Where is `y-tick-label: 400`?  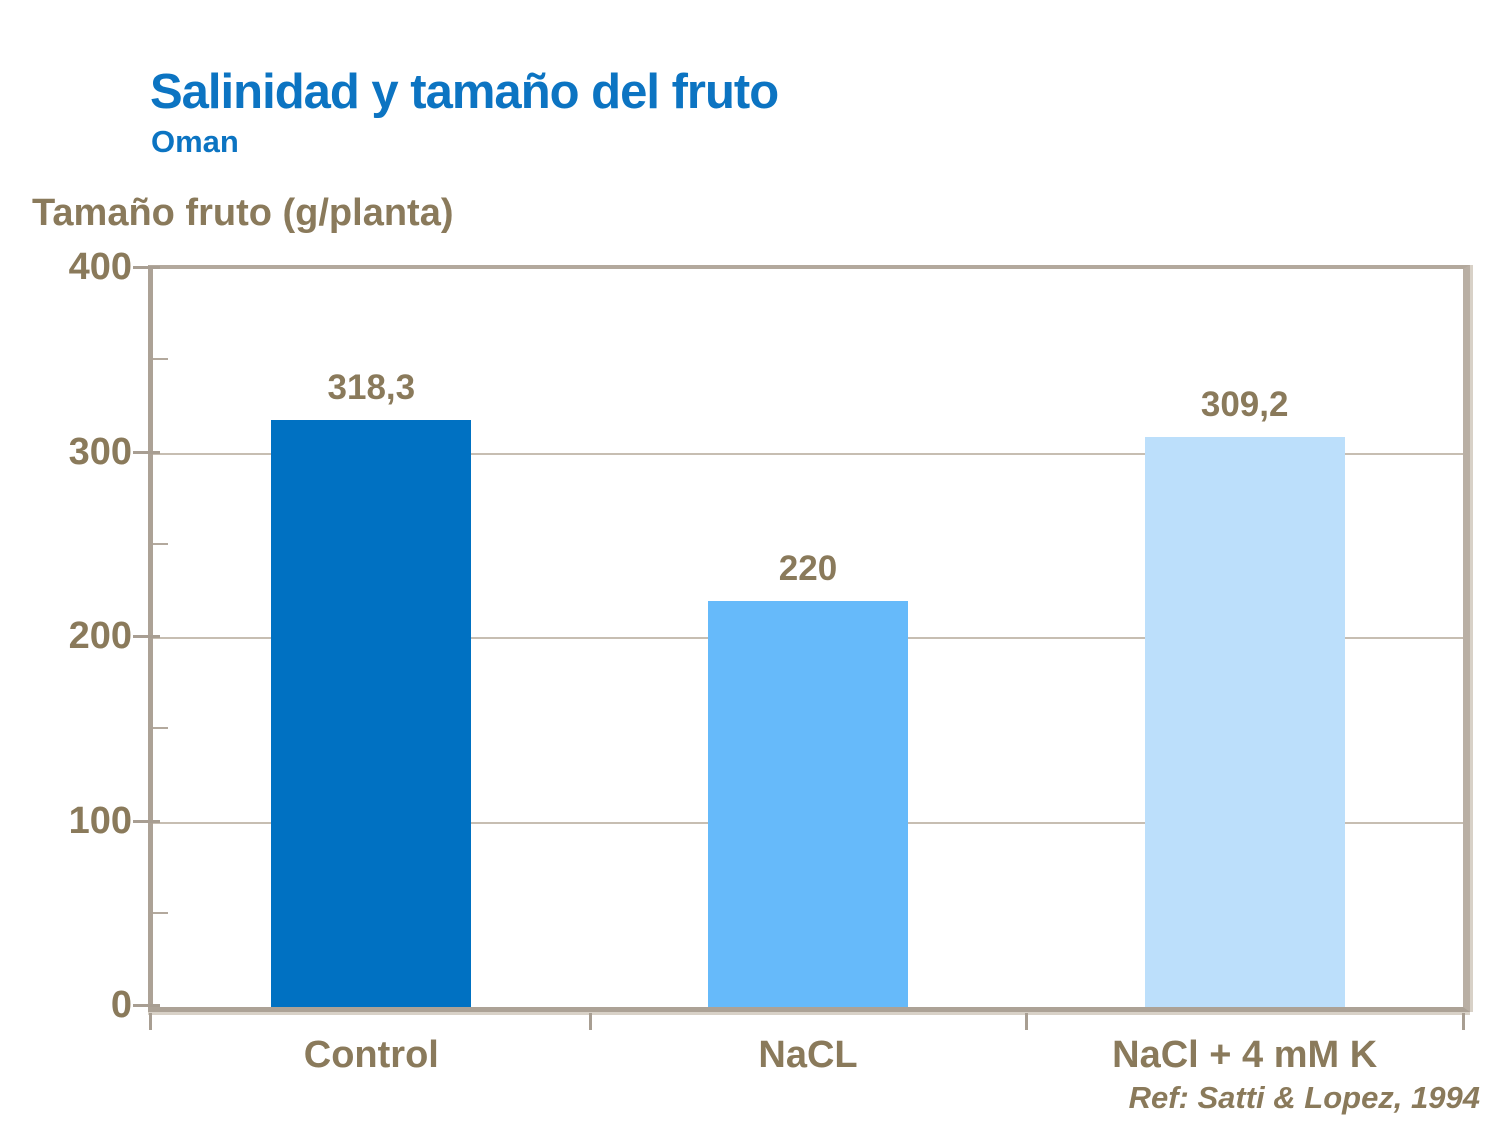
y-tick-label: 400 is located at coordinates (100, 267).